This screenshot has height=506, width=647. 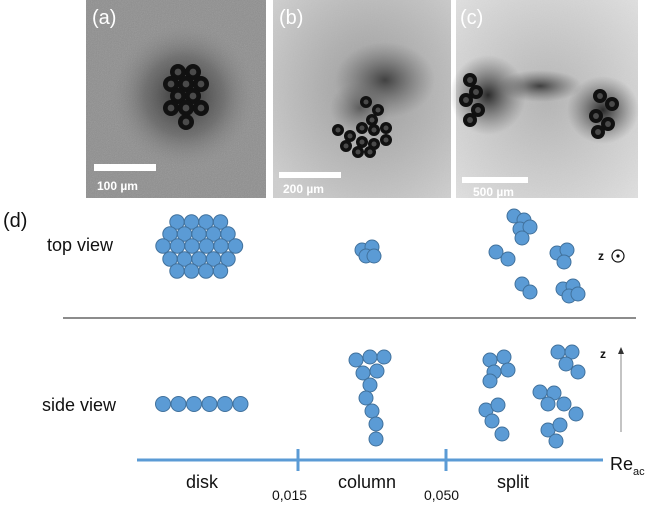 What do you see at coordinates (80, 245) in the screenshot?
I see `top-view-label: top view` at bounding box center [80, 245].